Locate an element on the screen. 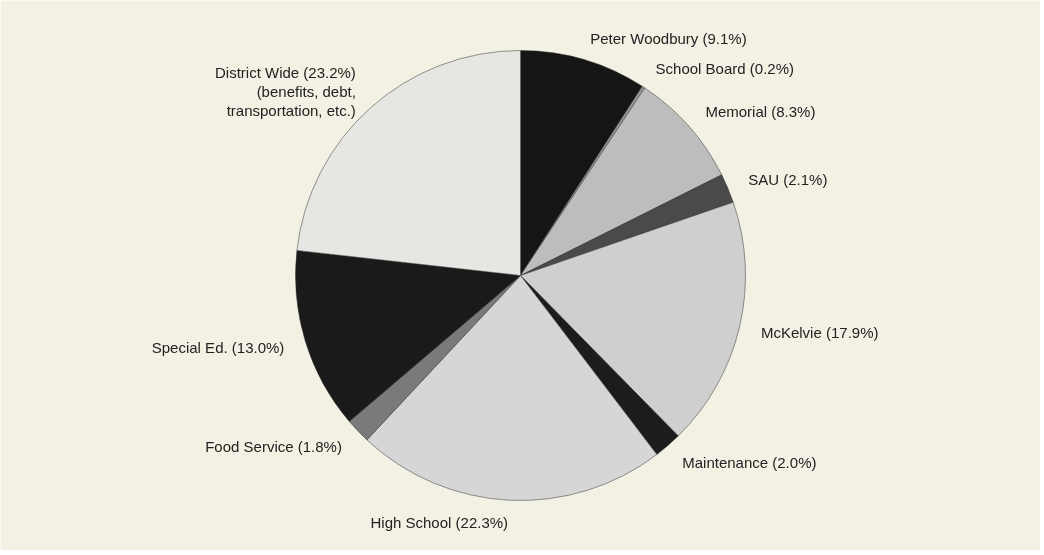 Image resolution: width=1044 pixels, height=555 pixels. slice-label: McKelvie (17.9%) is located at coordinates (819, 332).